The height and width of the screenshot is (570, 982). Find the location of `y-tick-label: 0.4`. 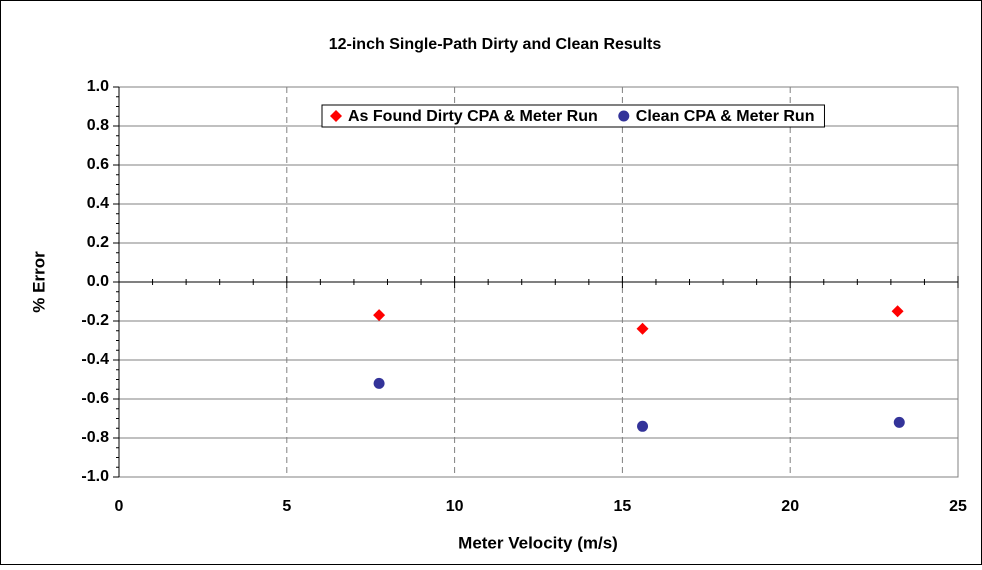

y-tick-label: 0.4 is located at coordinates (98, 203).